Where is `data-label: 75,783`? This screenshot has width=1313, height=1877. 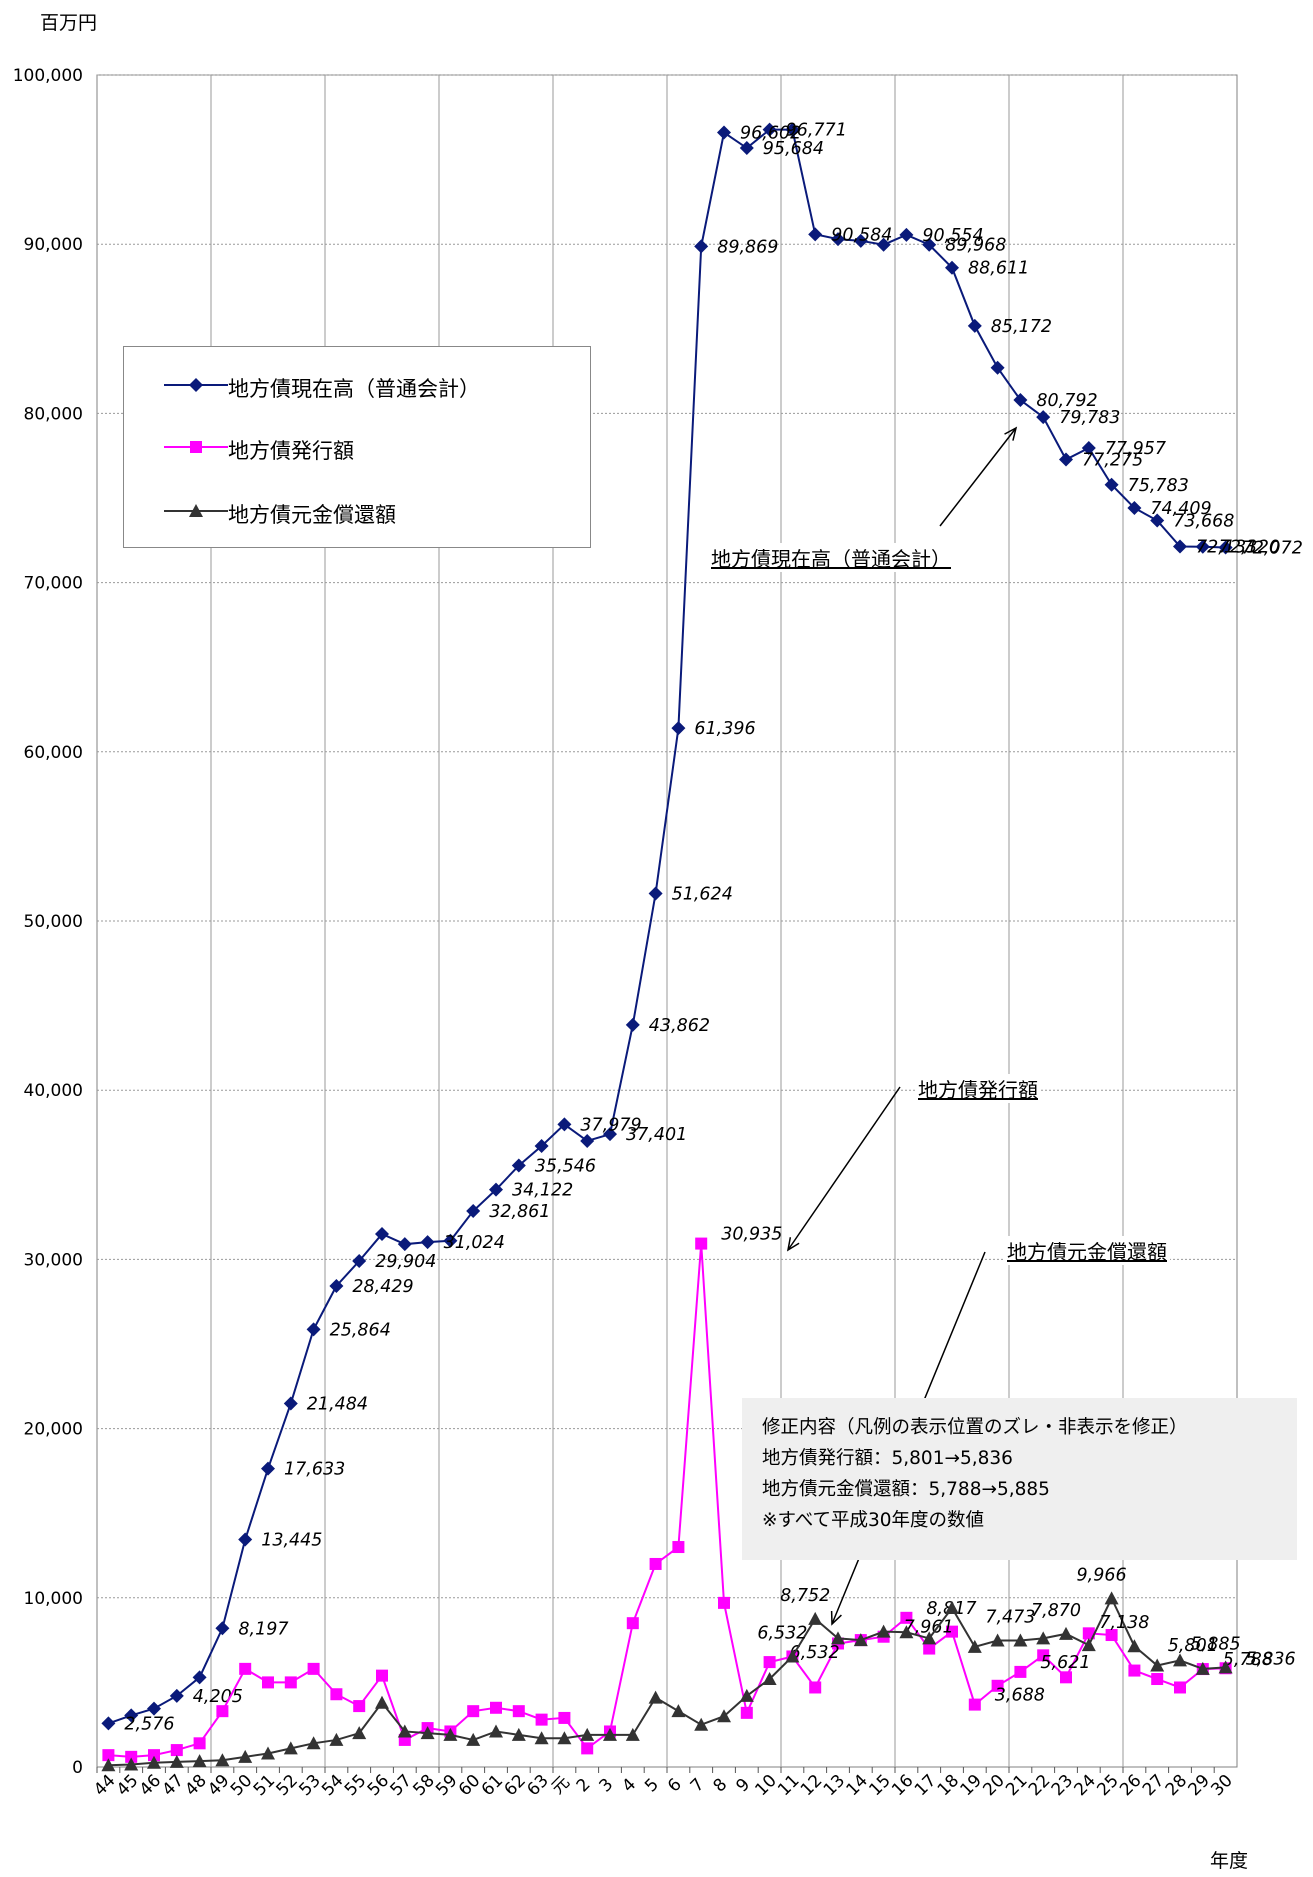
data-label: 75,783 is located at coordinates (1158, 486).